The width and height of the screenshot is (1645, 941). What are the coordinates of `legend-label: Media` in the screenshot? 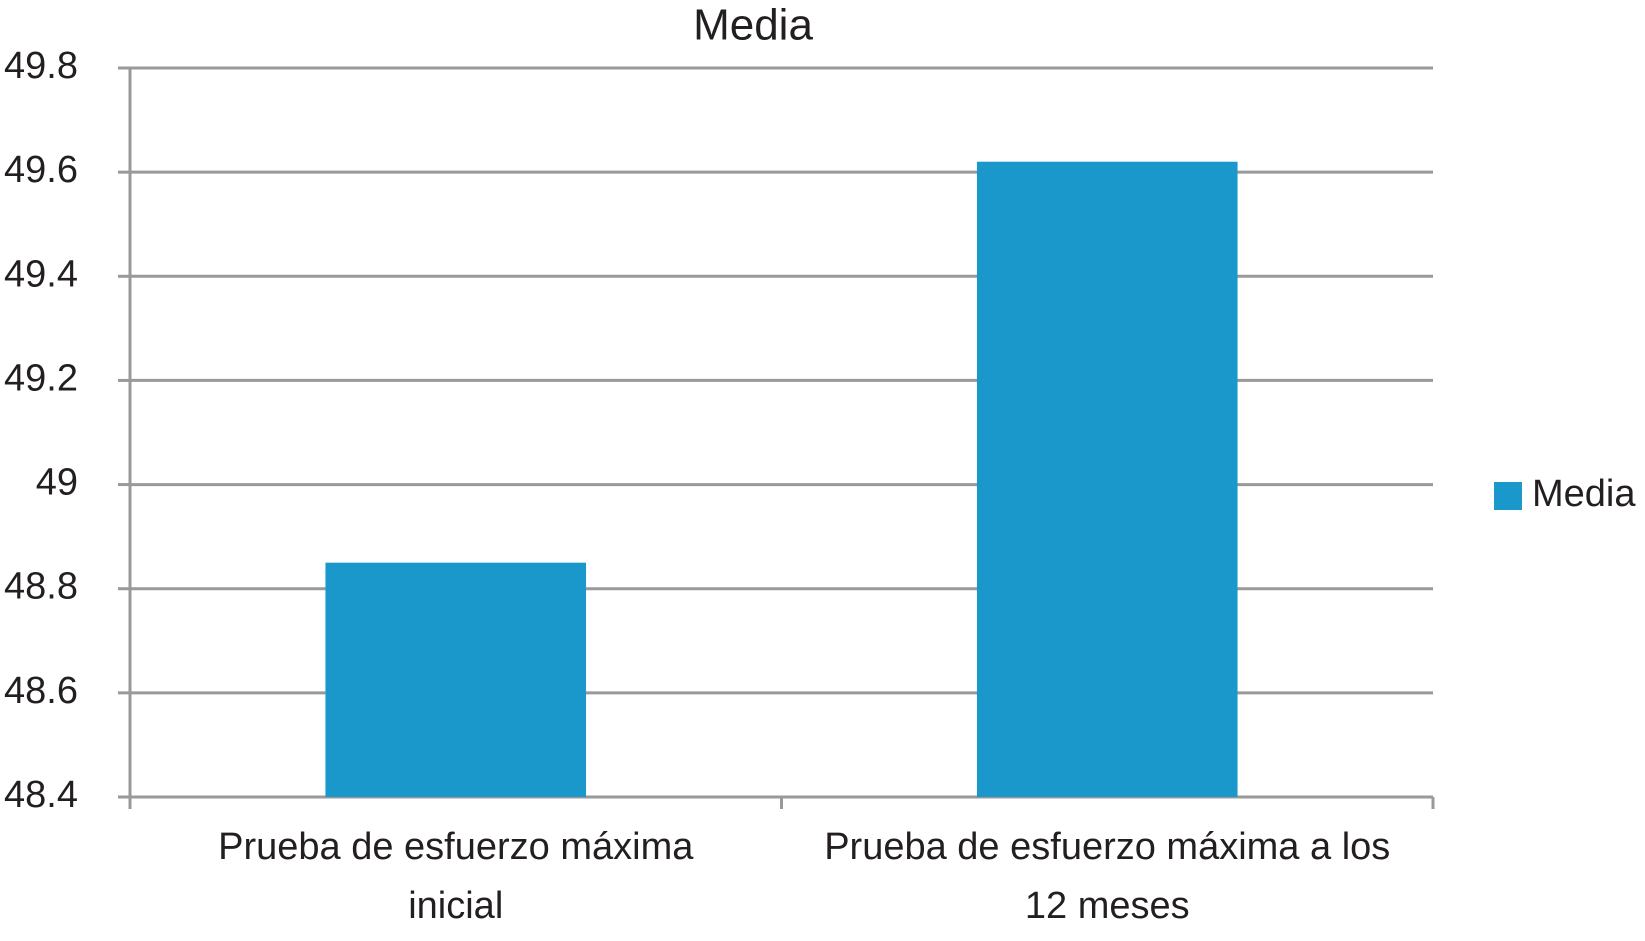 It's located at (1584, 494).